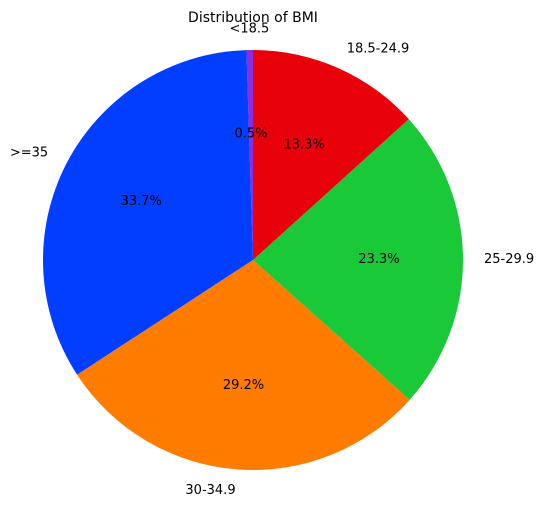 The width and height of the screenshot is (547, 512). I want to click on slice-label: <18.5, so click(249, 29).